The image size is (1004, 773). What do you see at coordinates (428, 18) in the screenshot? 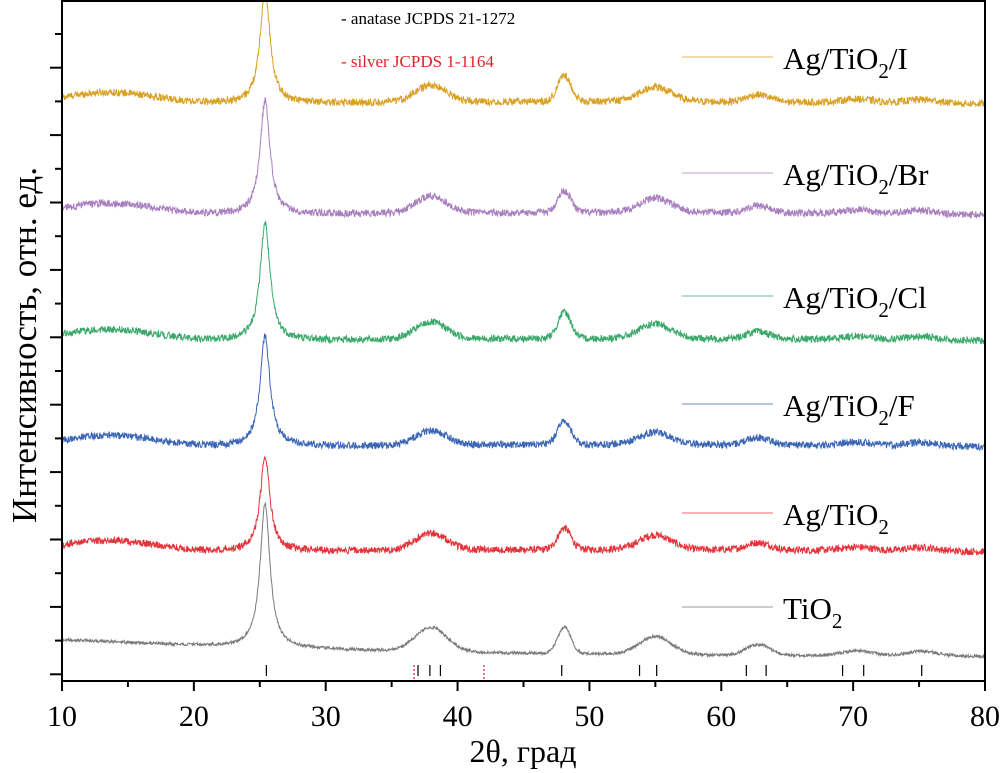
I see `anatase-reference-label: - anatase JCPDS 21-1272` at bounding box center [428, 18].